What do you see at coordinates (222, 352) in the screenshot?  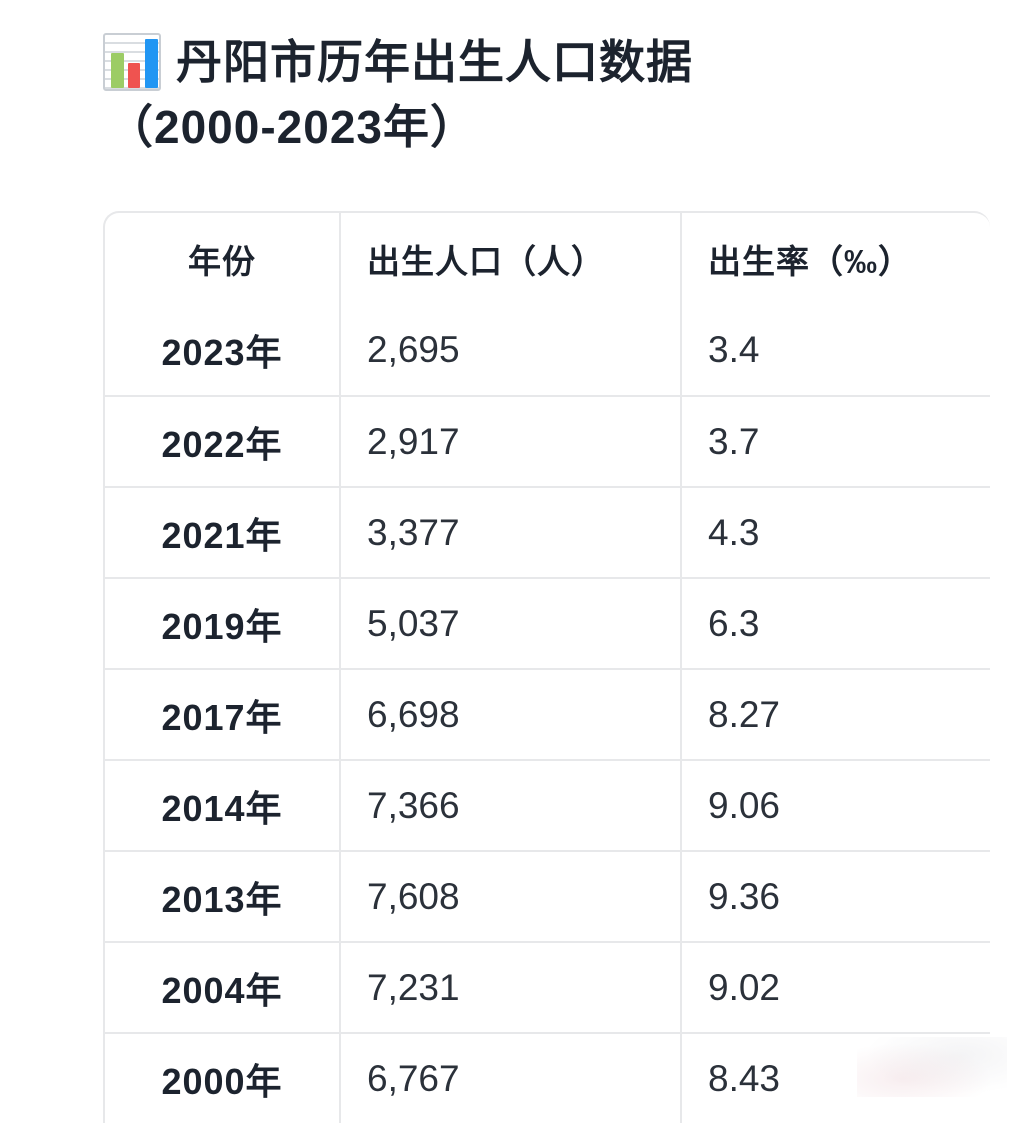 I see `year-cell: 2023年` at bounding box center [222, 352].